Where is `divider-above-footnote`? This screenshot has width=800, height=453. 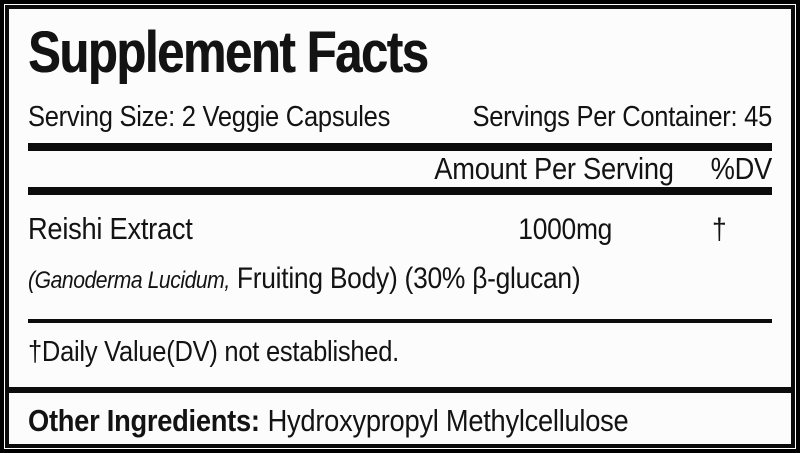 divider-above-footnote is located at coordinates (400, 321).